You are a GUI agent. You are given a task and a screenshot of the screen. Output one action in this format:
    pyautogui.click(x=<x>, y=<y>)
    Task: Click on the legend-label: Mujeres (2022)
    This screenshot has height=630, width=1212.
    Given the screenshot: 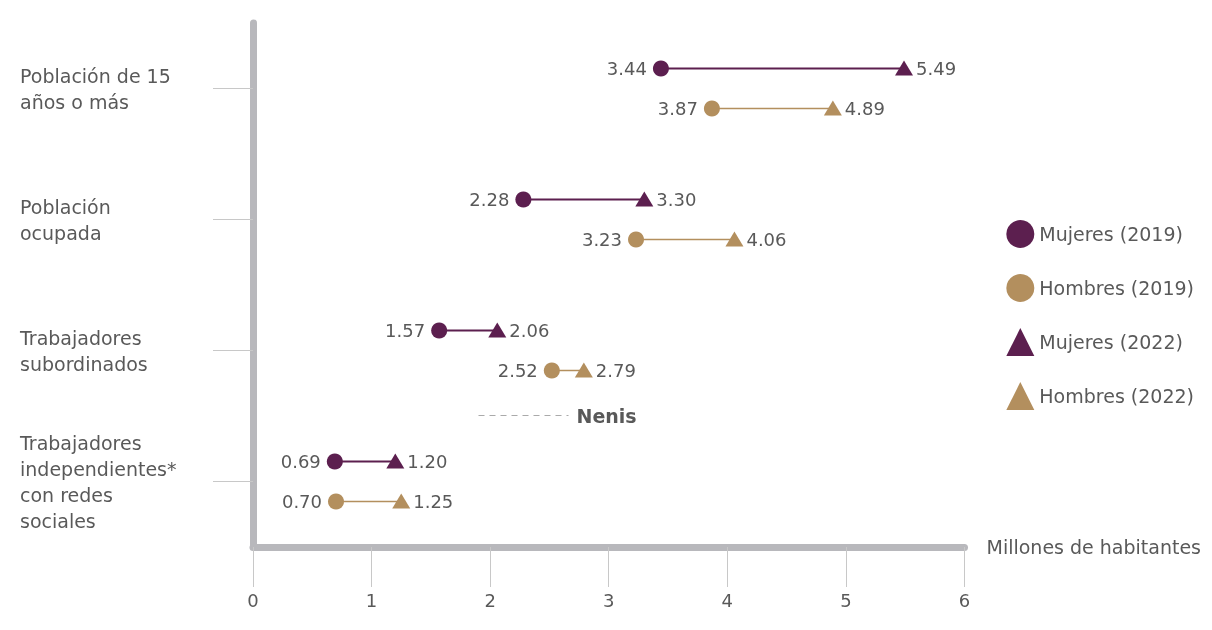 What is the action you would take?
    pyautogui.click(x=1111, y=342)
    